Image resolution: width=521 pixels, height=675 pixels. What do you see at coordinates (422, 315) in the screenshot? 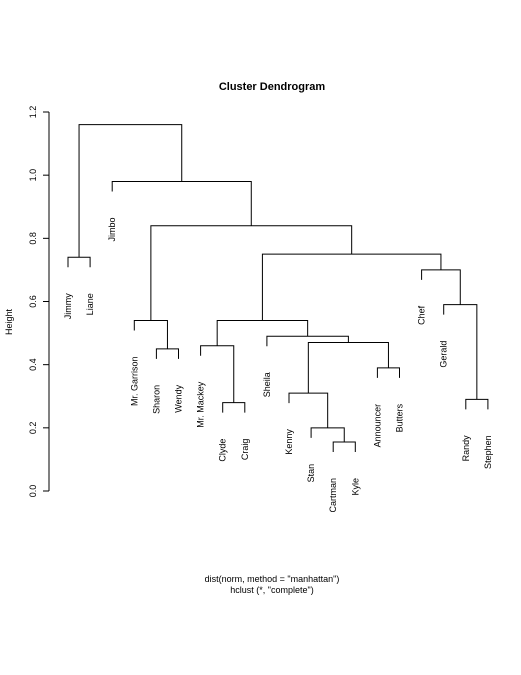
I see `leaf-label: Chef` at bounding box center [422, 315].